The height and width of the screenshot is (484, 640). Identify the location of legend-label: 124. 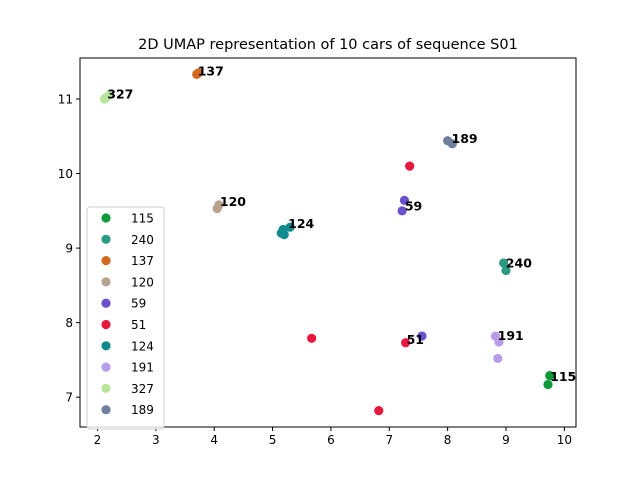
(142, 346).